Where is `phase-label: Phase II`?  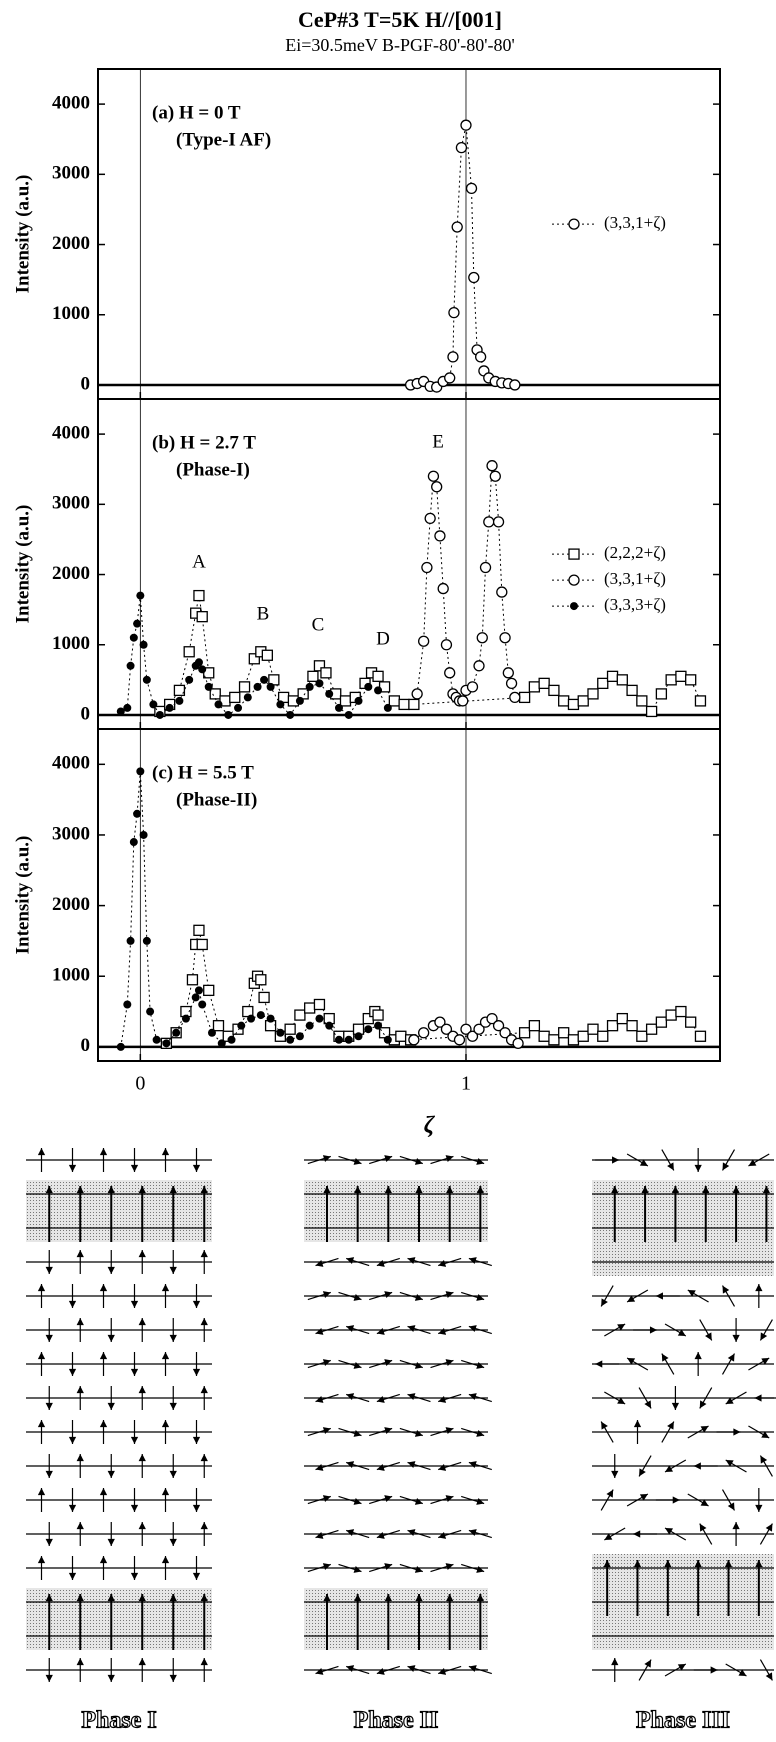 phase-label: Phase II is located at coordinates (396, 1721).